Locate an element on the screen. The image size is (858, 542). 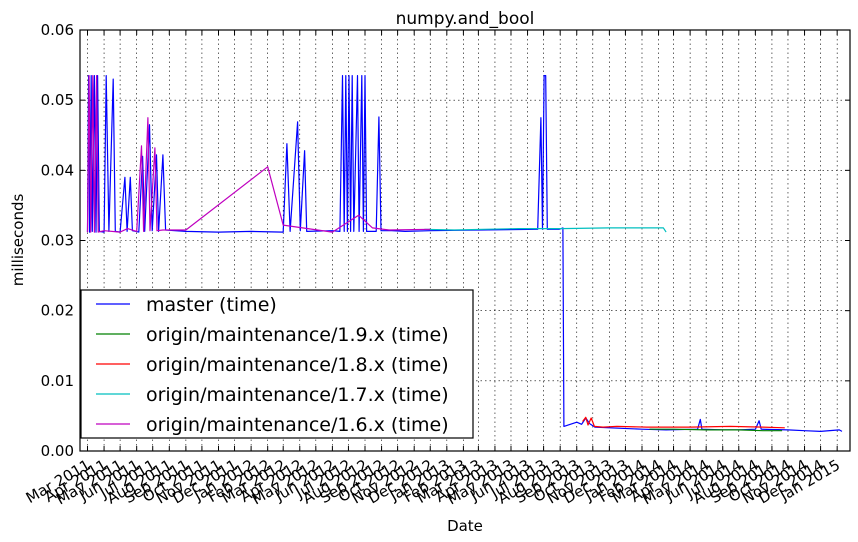
legend-label: origin/maintenance/1.7.x (time) is located at coordinates (297, 395).